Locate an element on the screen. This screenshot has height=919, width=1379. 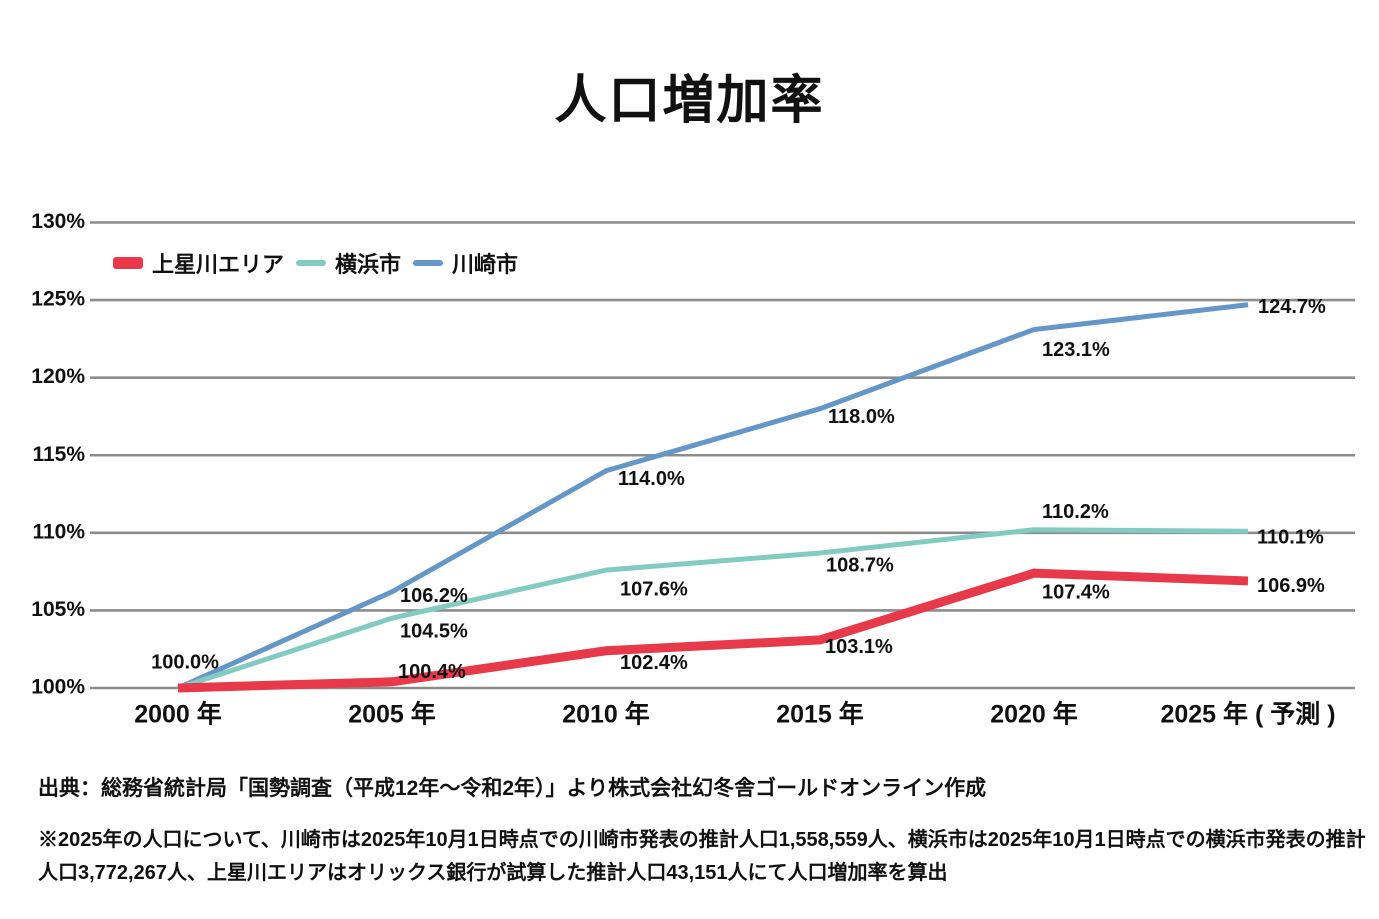
data-label-kawasaki-city: 114.0% is located at coordinates (651, 479).